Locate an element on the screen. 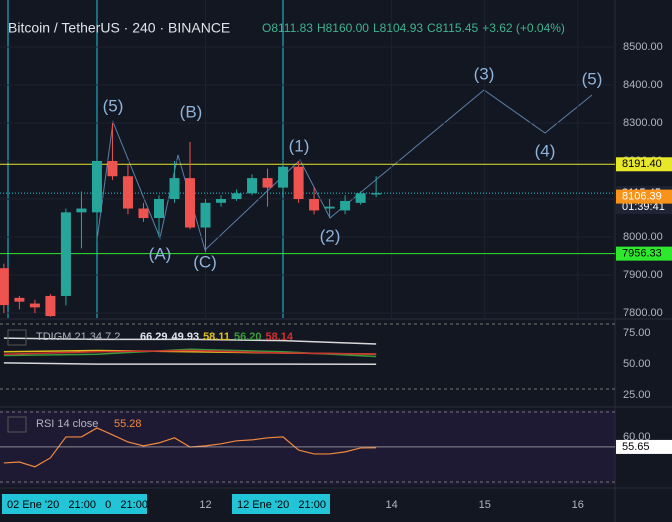 The width and height of the screenshot is (672, 522). price-label: 8106.39 is located at coordinates (642, 196).